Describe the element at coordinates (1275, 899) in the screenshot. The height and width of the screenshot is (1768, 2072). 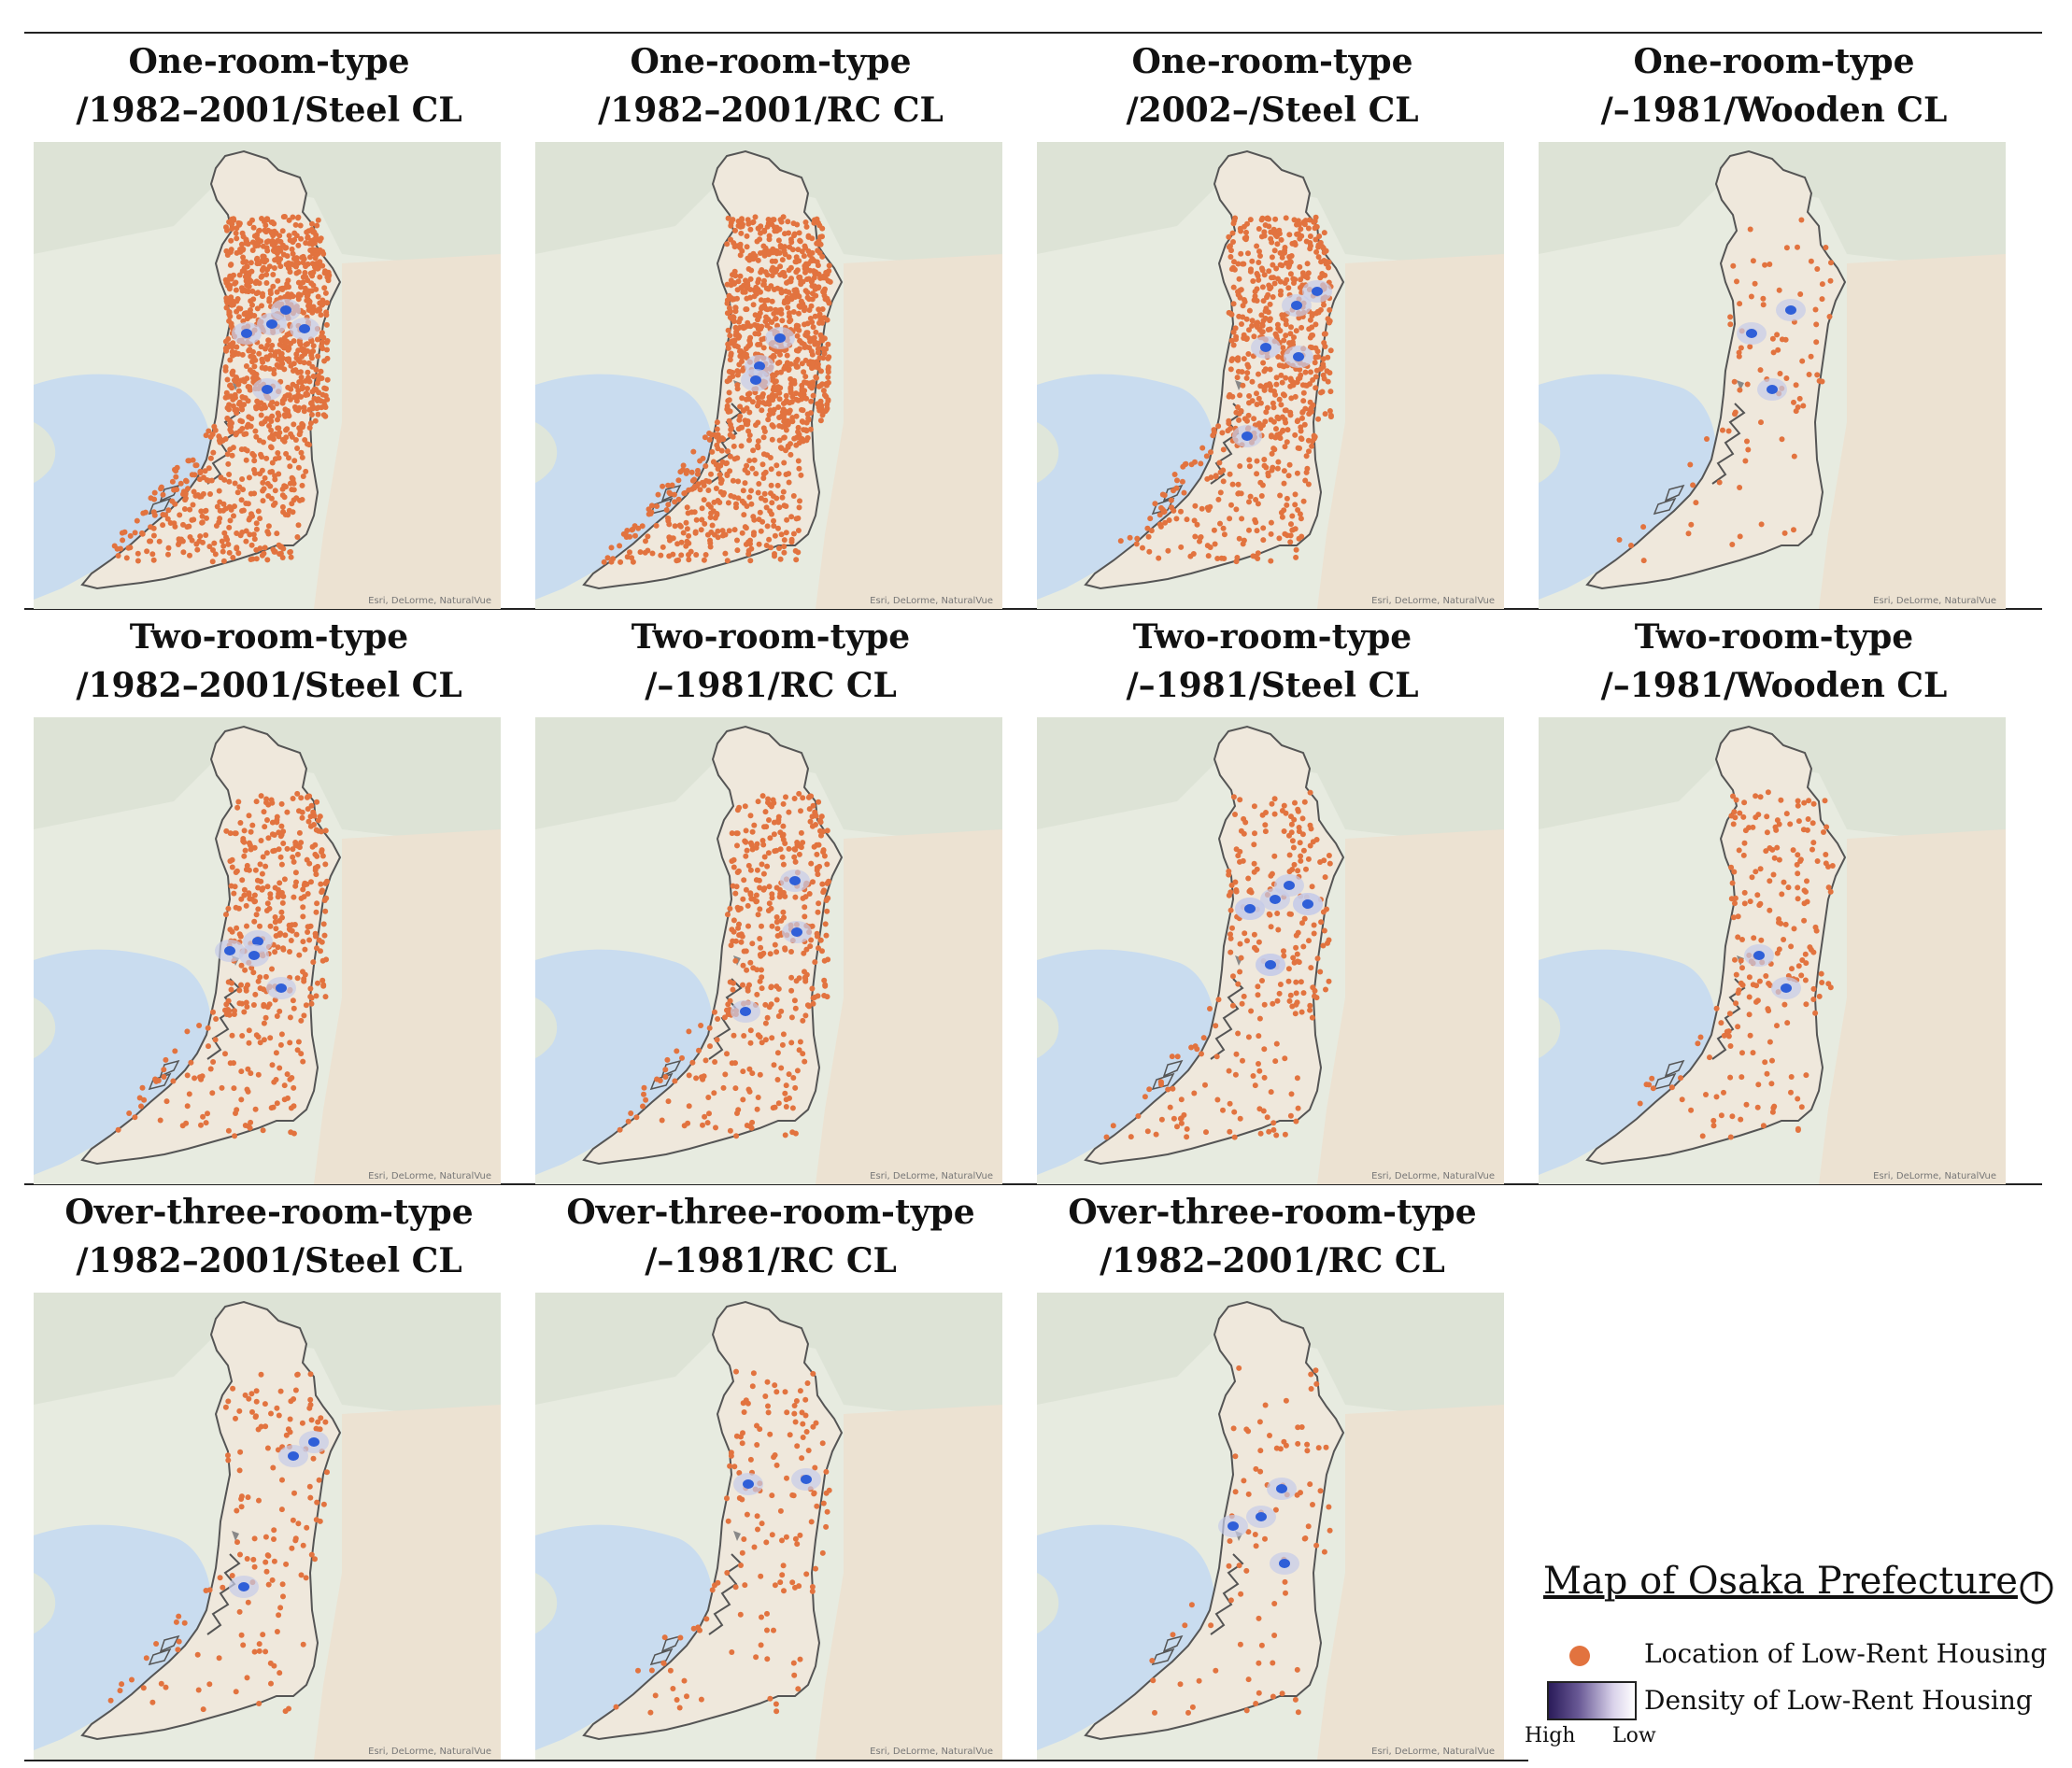
I see `density-hotspot` at that location.